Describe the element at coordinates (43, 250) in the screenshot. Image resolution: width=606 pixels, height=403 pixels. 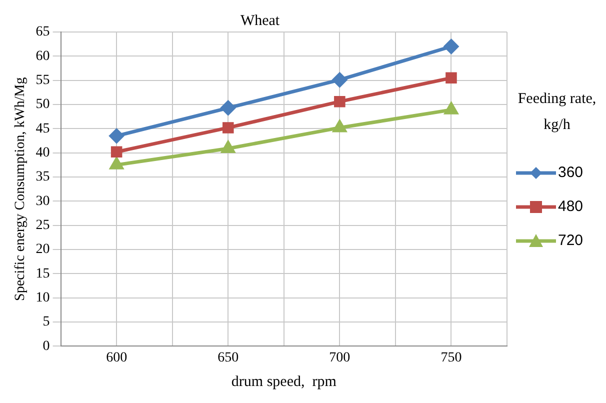
I see `y-tick-label: 20` at that location.